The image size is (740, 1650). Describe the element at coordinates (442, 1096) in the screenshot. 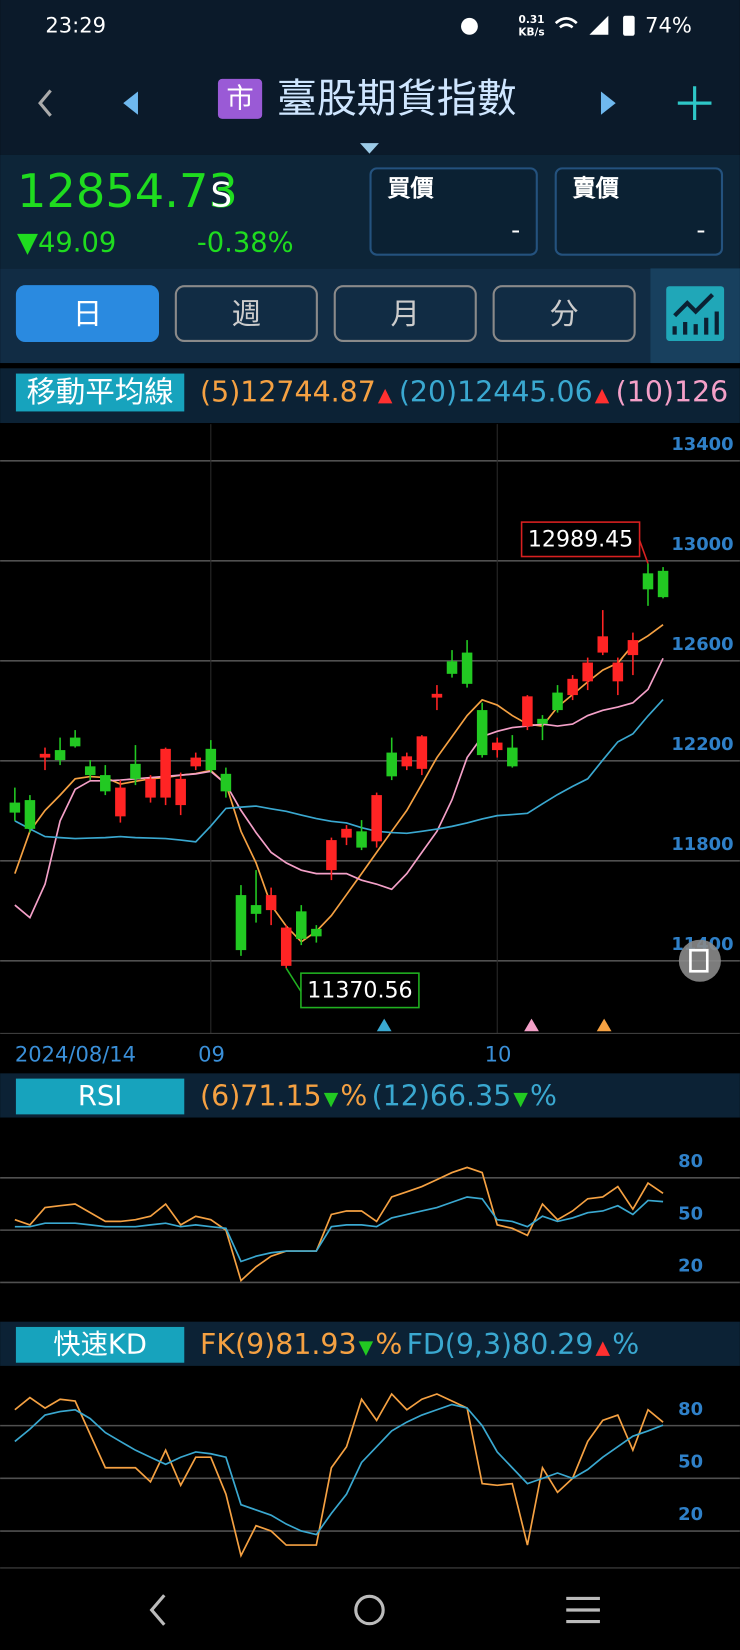

I see `legend-value: (12)66.35` at that location.